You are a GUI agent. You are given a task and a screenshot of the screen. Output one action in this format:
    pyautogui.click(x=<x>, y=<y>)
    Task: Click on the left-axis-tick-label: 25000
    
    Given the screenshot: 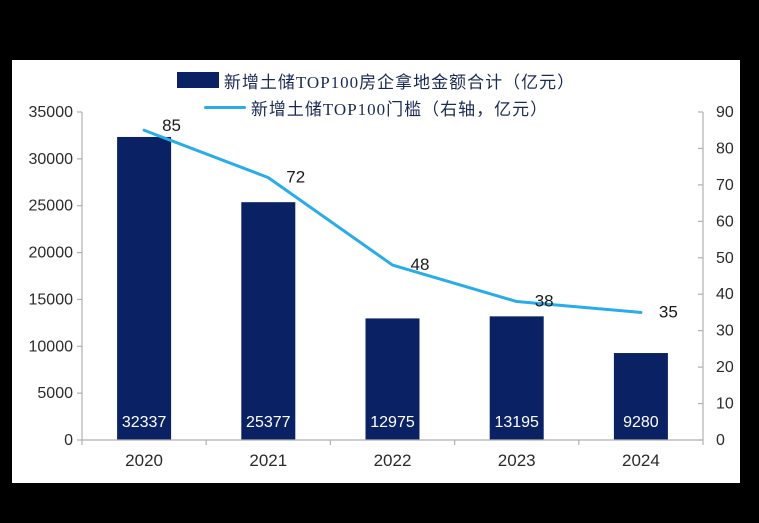 What is the action you would take?
    pyautogui.click(x=51, y=206)
    